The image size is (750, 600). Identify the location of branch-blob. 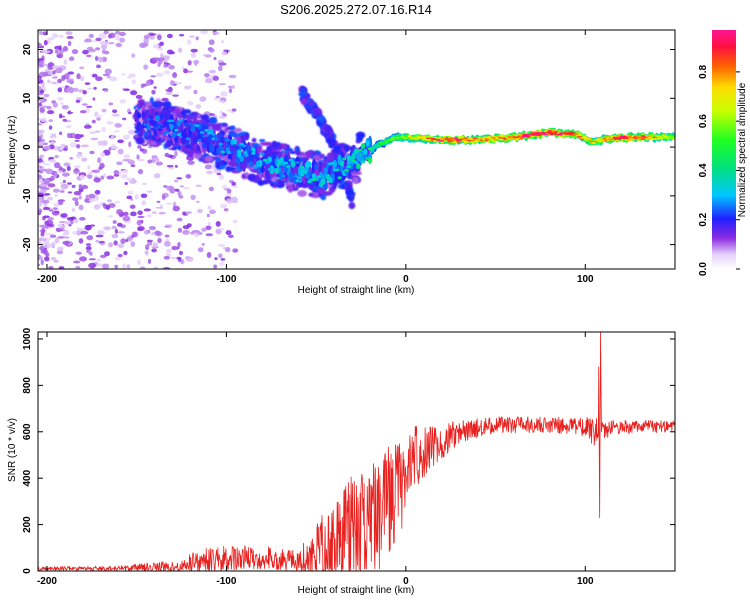
(314, 111).